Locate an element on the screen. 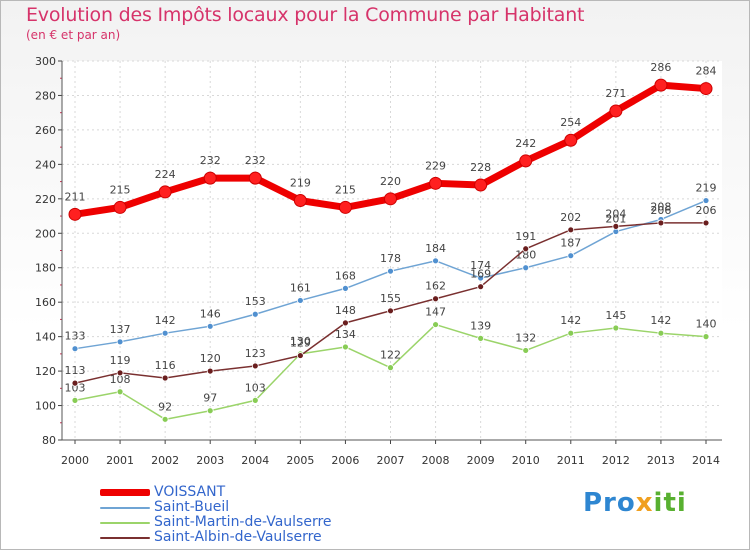  data-label-saint-albin-de-vaulserre: 123 is located at coordinates (255, 353).